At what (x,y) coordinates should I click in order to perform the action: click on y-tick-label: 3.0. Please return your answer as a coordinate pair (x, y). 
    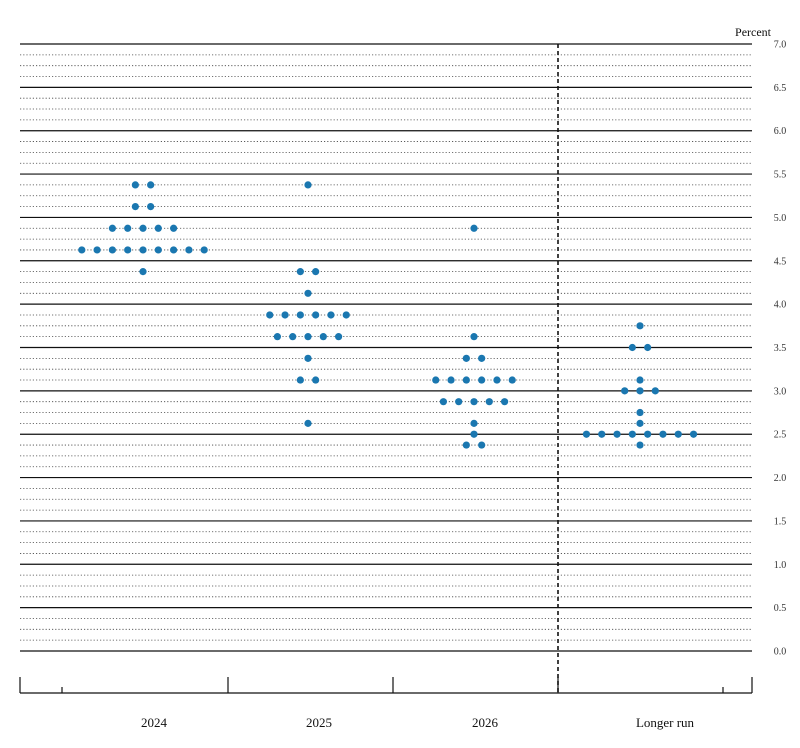
    Looking at the image, I should click on (780, 391).